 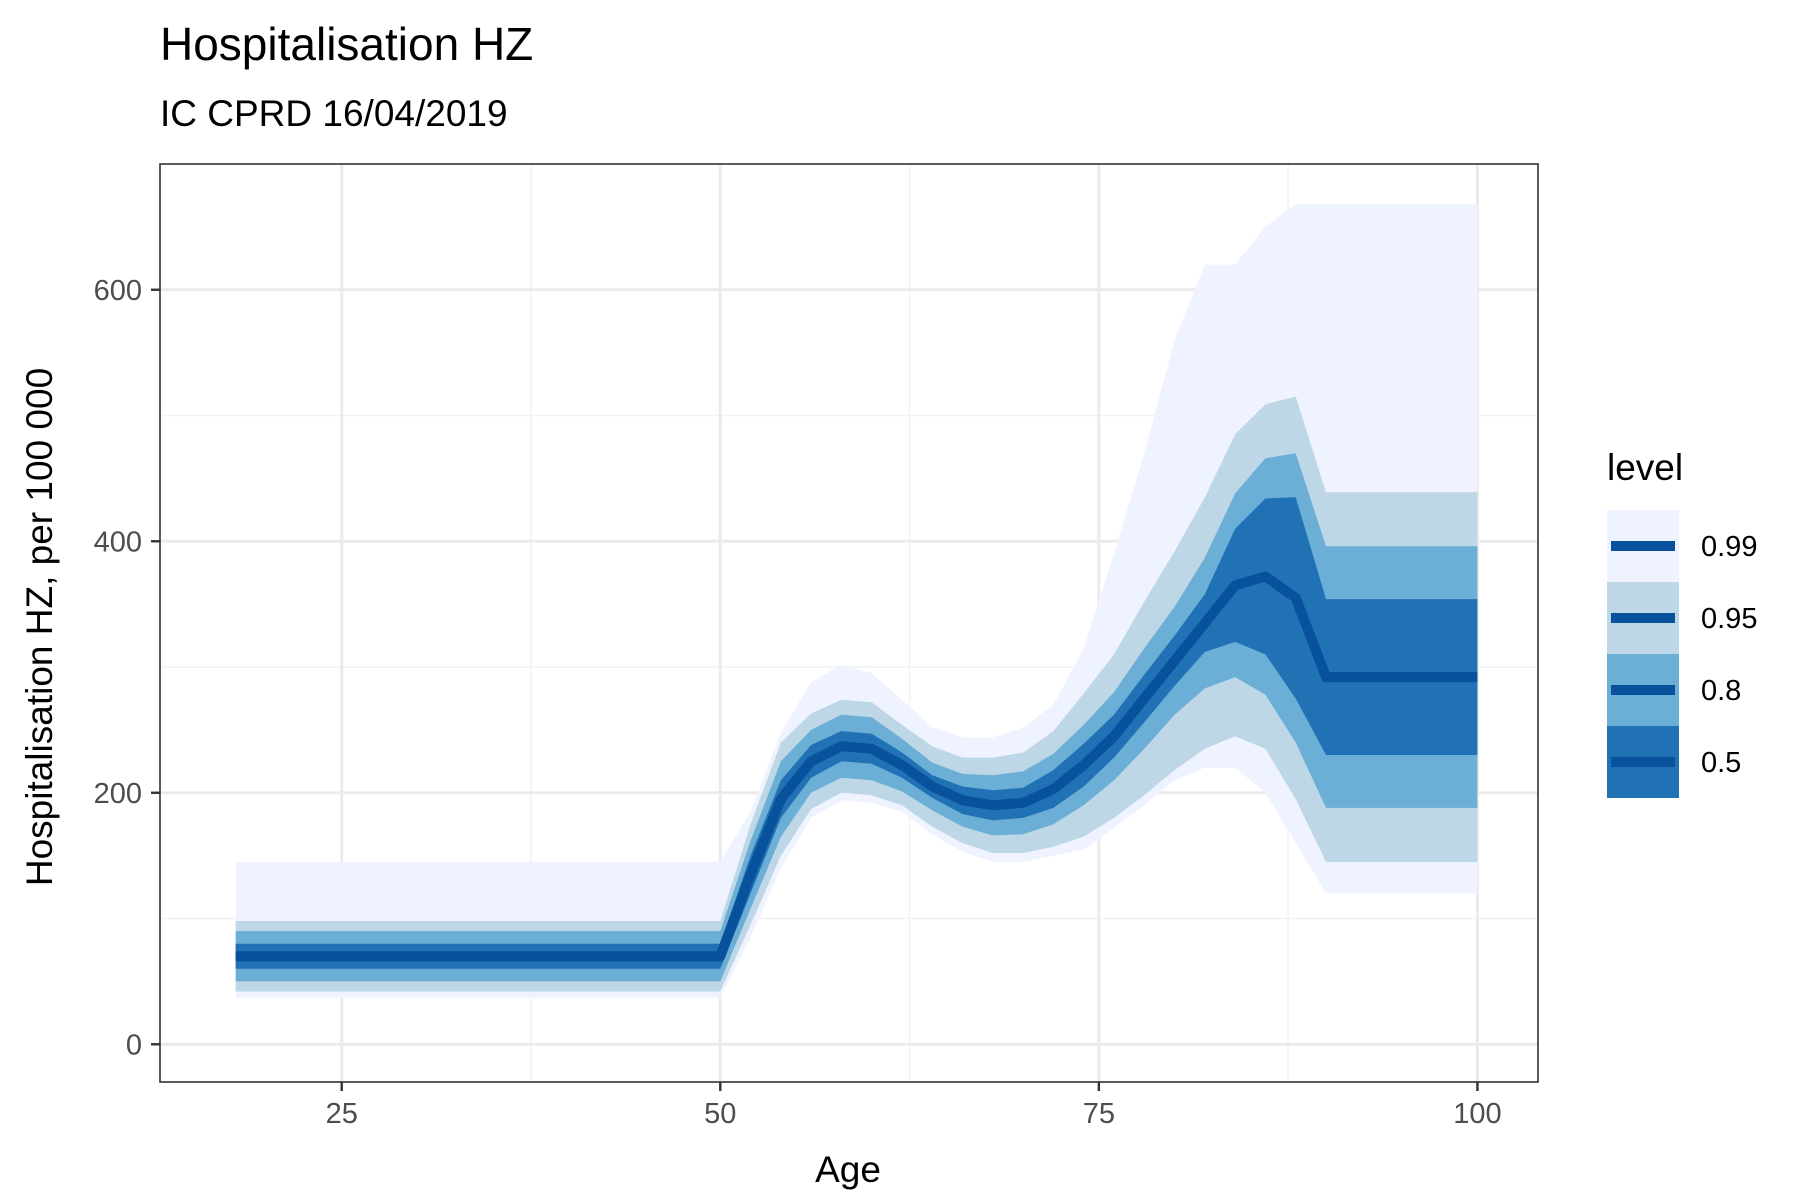 I want to click on y-axis: 0 200 400 600, so click(x=127, y=668).